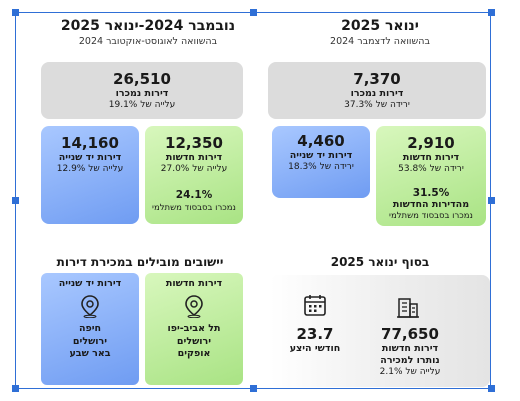 The height and width of the screenshot is (401, 520). I want to click on calendar-icon, so click(315, 305).